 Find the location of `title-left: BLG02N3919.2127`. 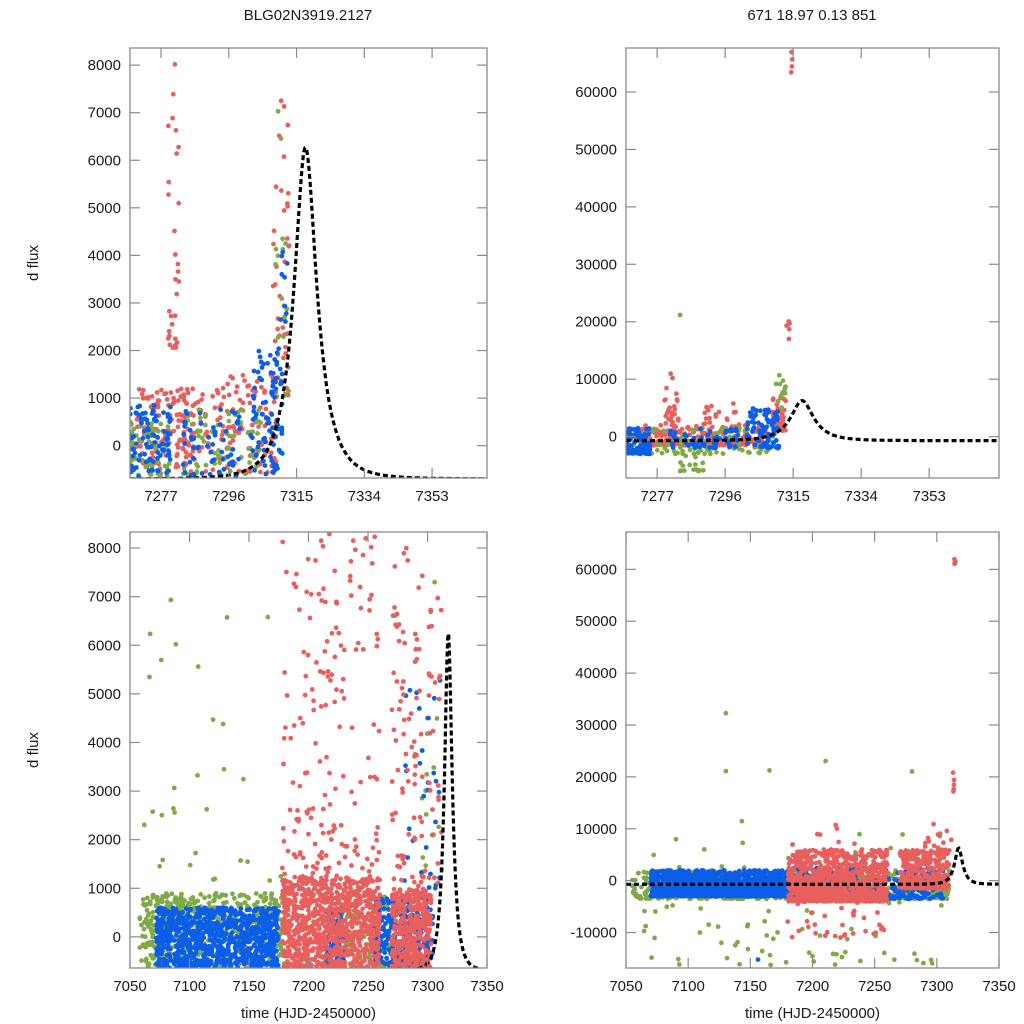

title-left: BLG02N3919.2127 is located at coordinates (308, 15).